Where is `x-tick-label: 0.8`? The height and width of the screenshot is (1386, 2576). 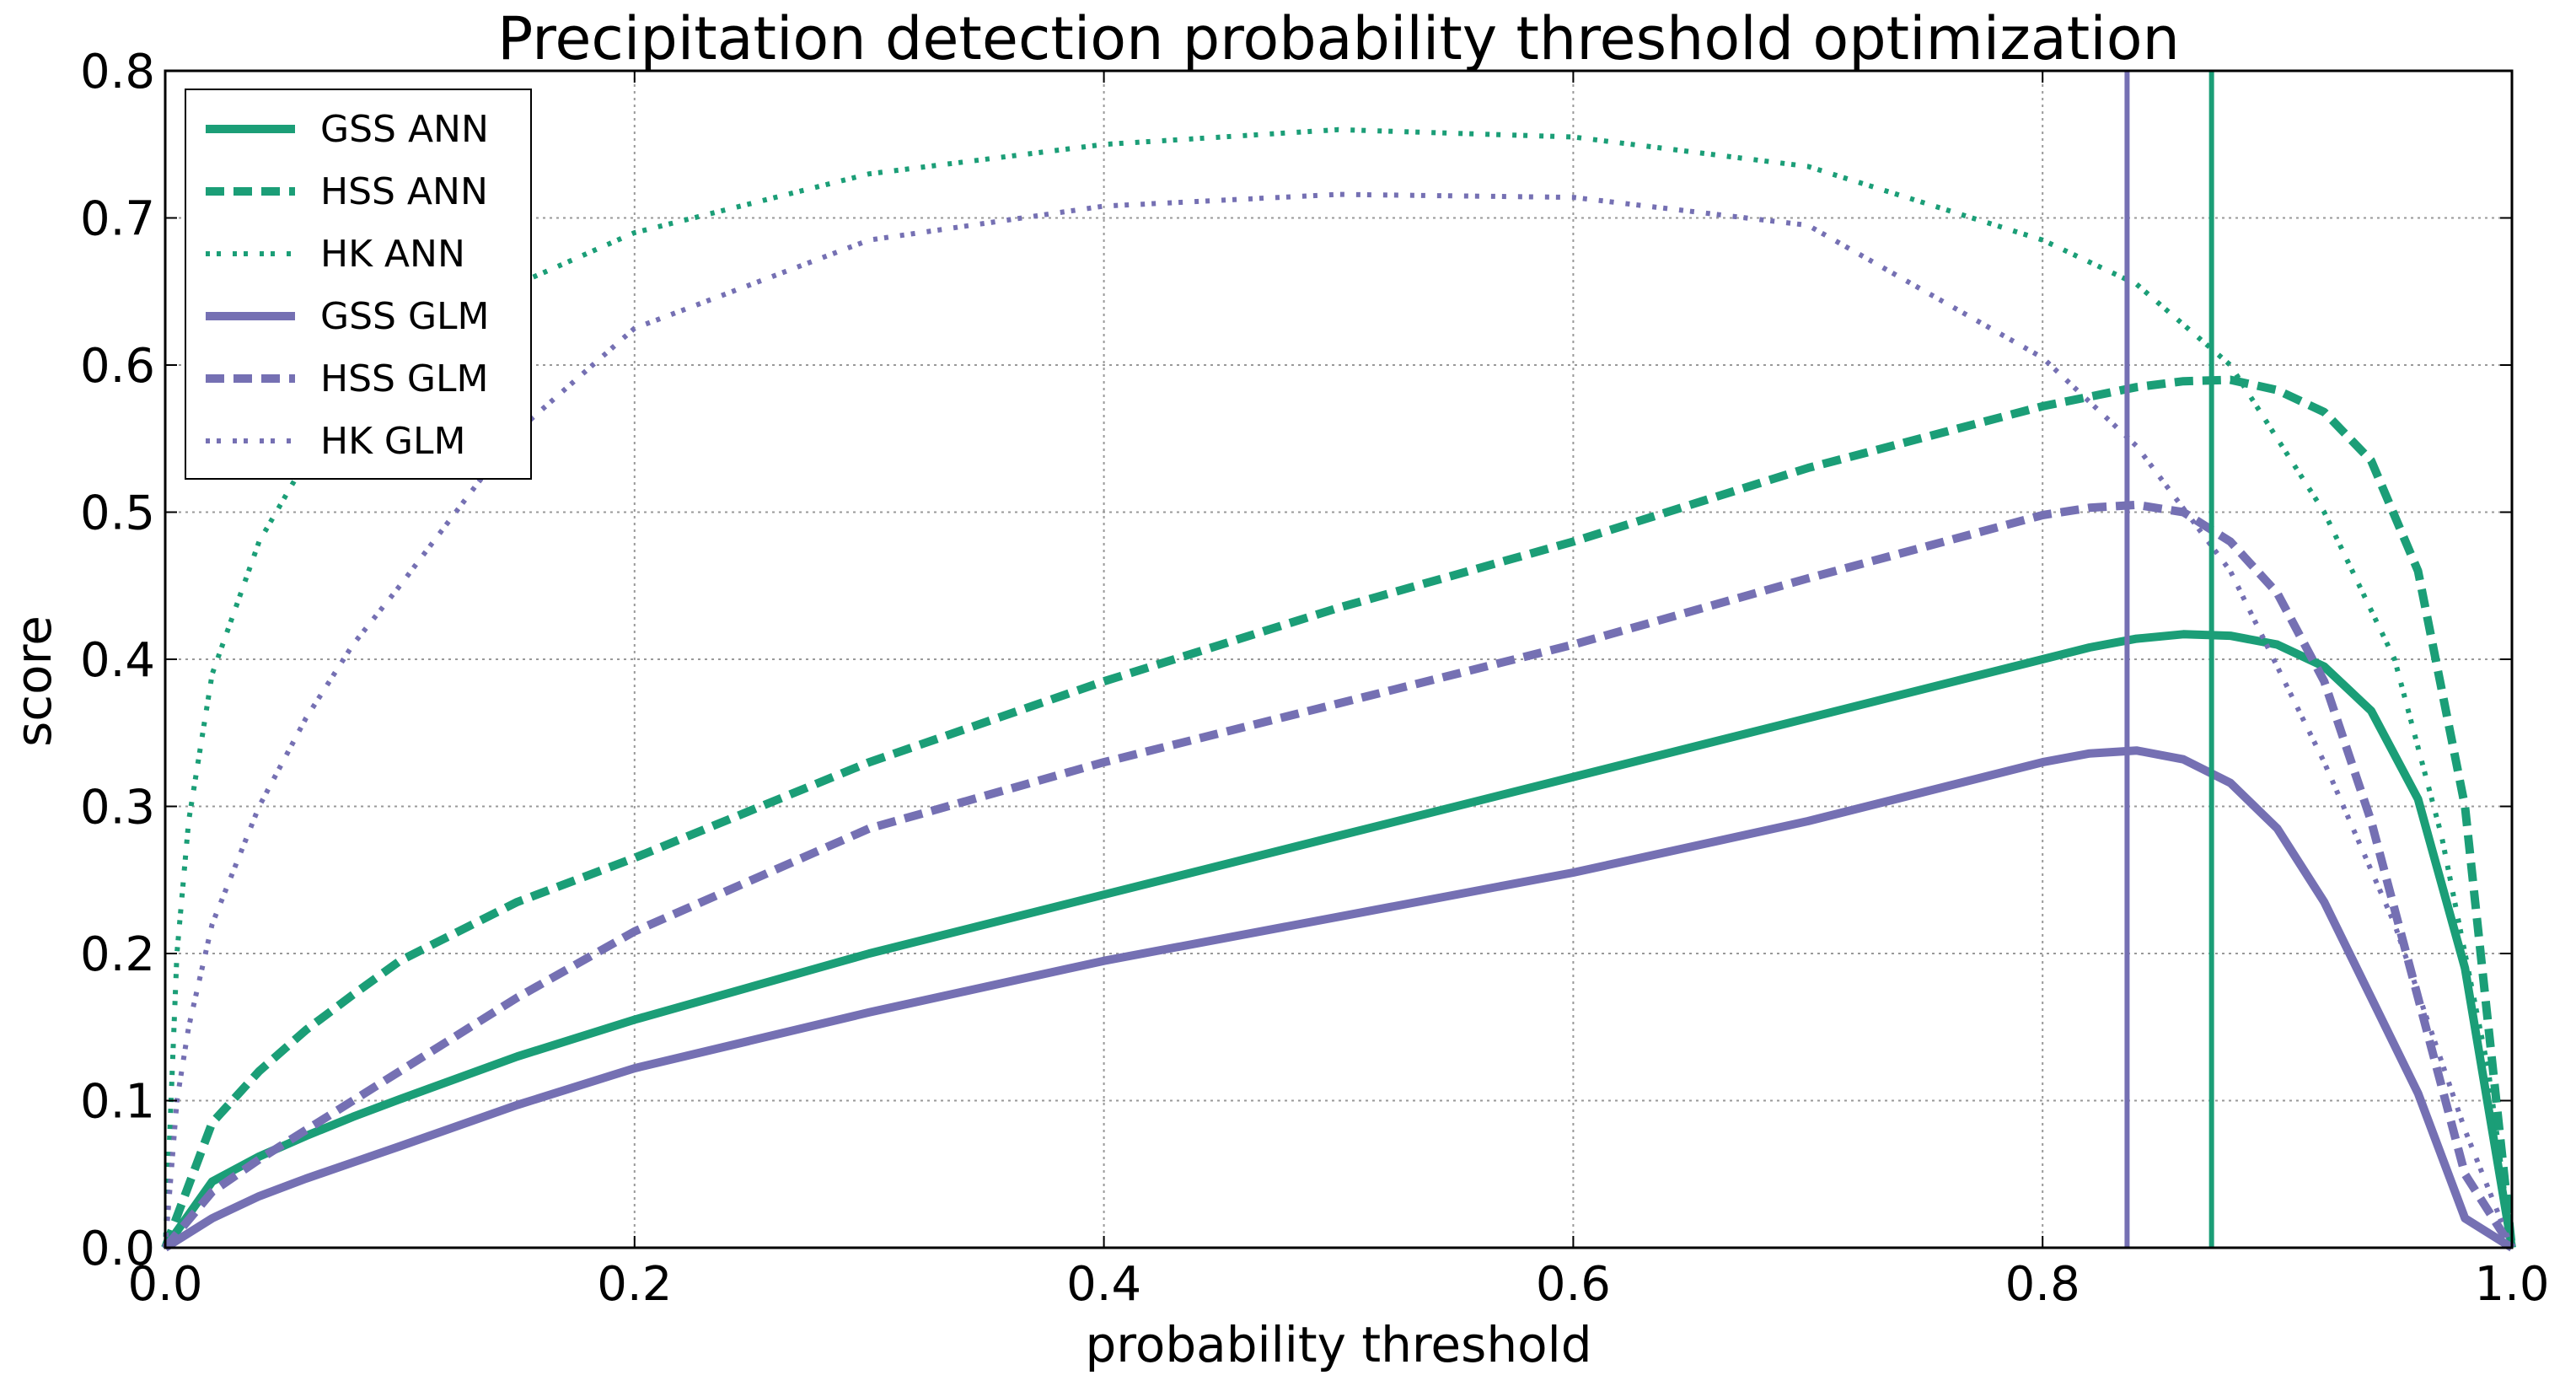 x-tick-label: 0.8 is located at coordinates (2042, 1285).